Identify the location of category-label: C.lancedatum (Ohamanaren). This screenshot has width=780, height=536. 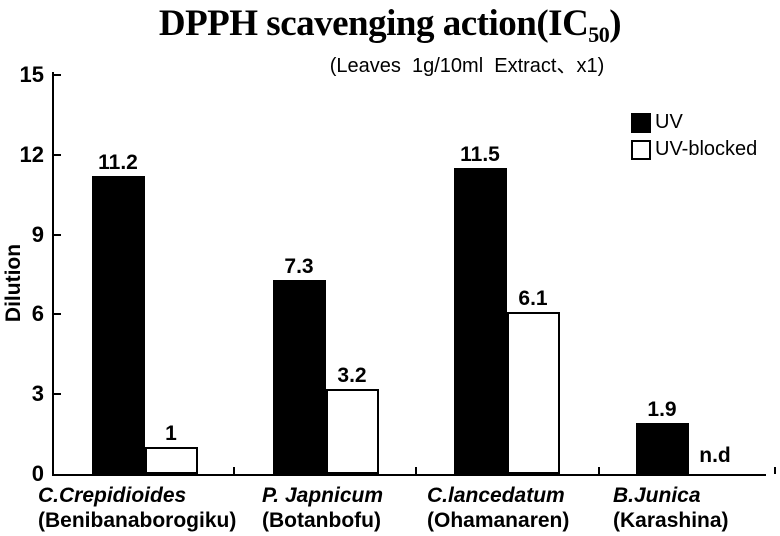
(547, 508).